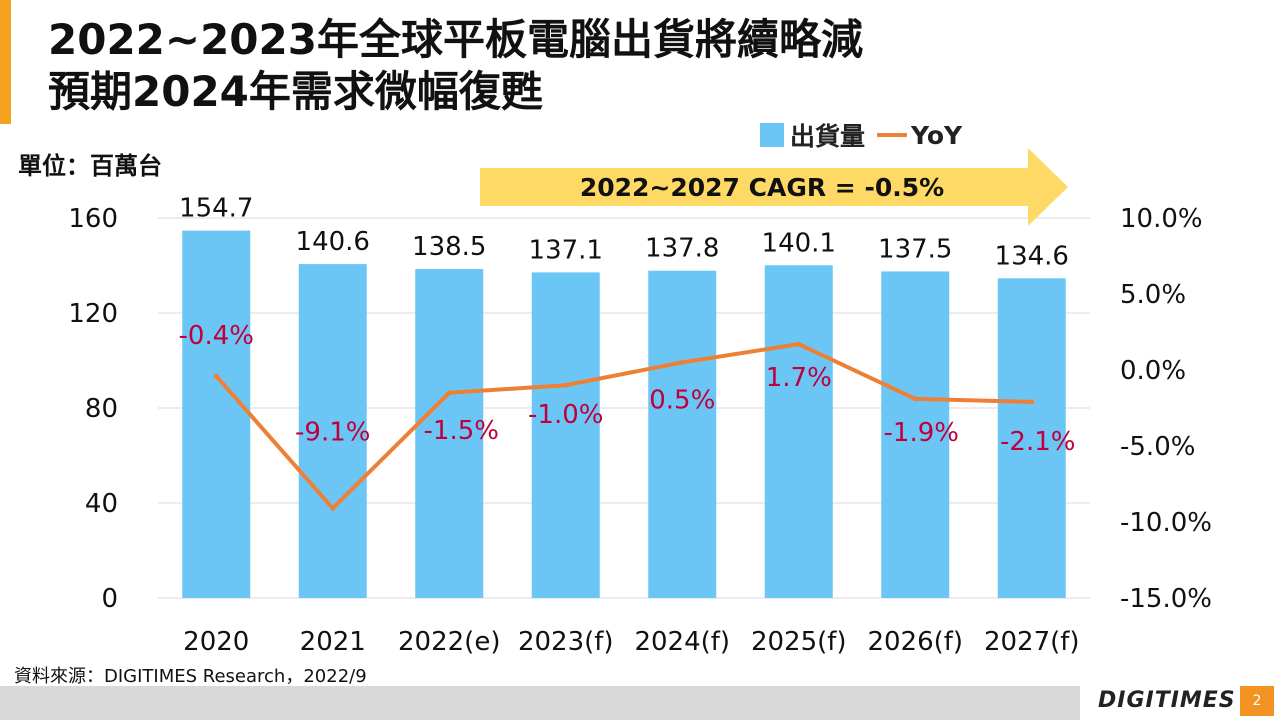  What do you see at coordinates (682, 642) in the screenshot?
I see `x-tick-label: 2024(f)` at bounding box center [682, 642].